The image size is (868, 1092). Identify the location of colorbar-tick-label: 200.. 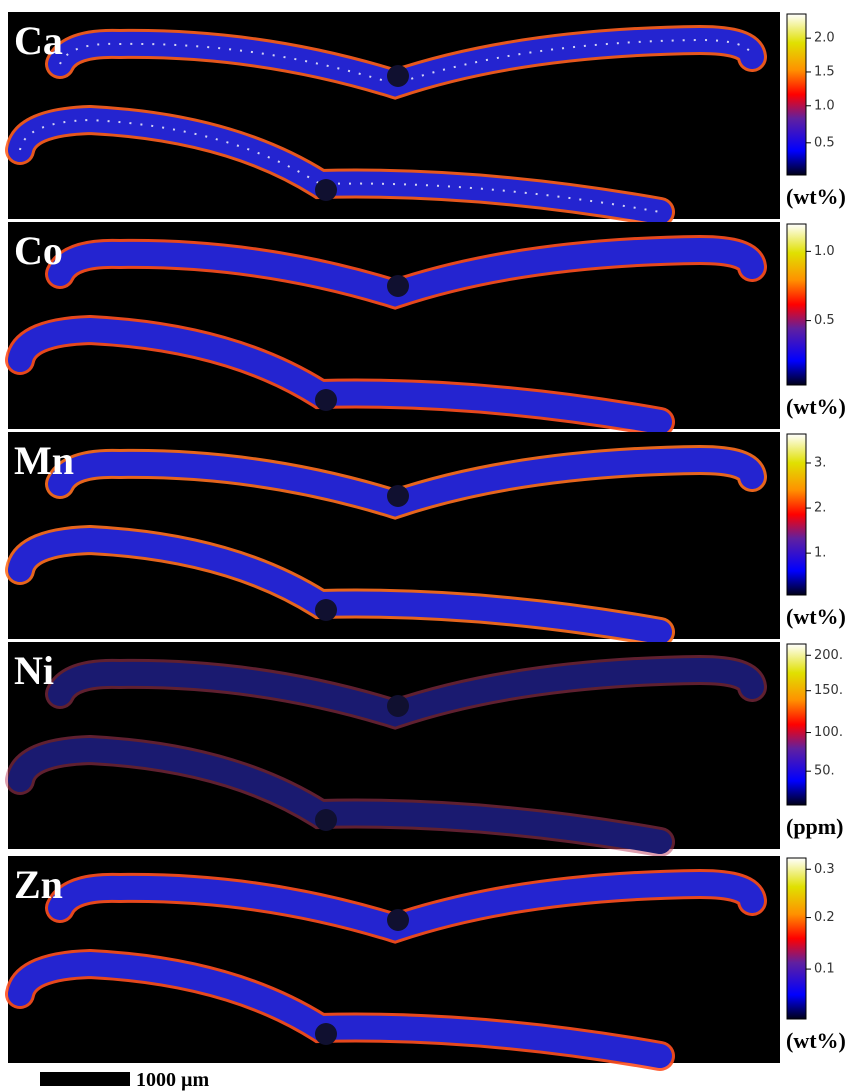
(828, 655).